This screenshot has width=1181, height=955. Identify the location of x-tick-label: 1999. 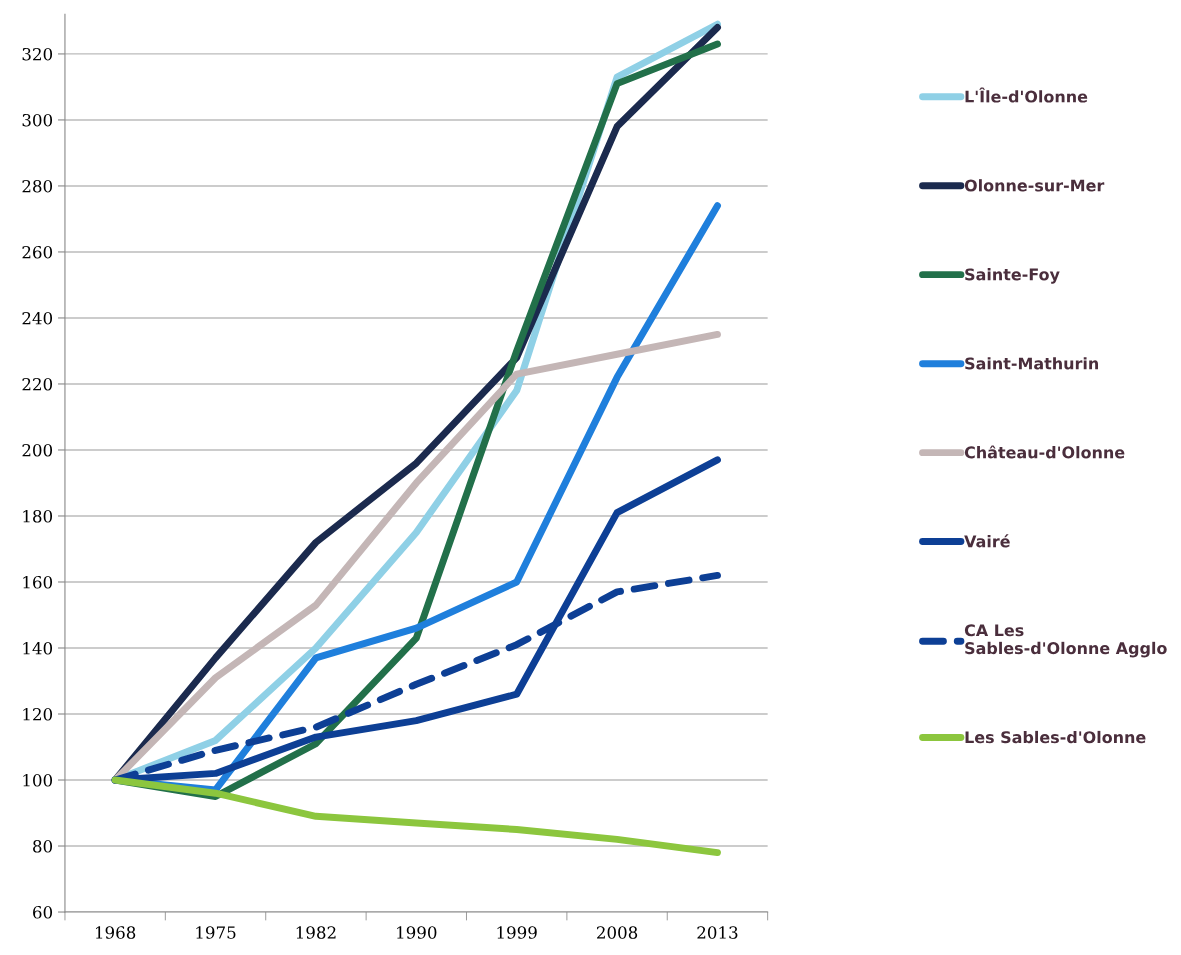
(517, 932).